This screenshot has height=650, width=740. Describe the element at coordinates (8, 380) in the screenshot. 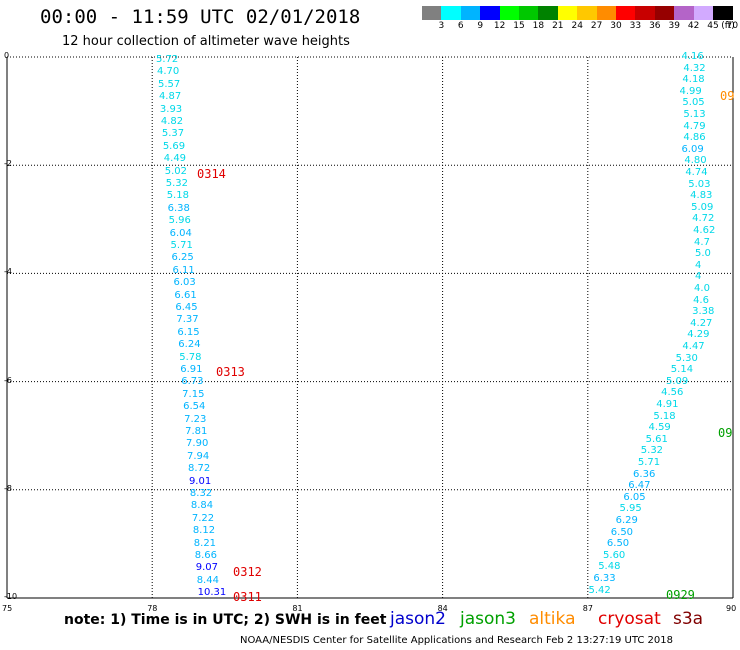

I see `lat-tick-label: -6` at that location.